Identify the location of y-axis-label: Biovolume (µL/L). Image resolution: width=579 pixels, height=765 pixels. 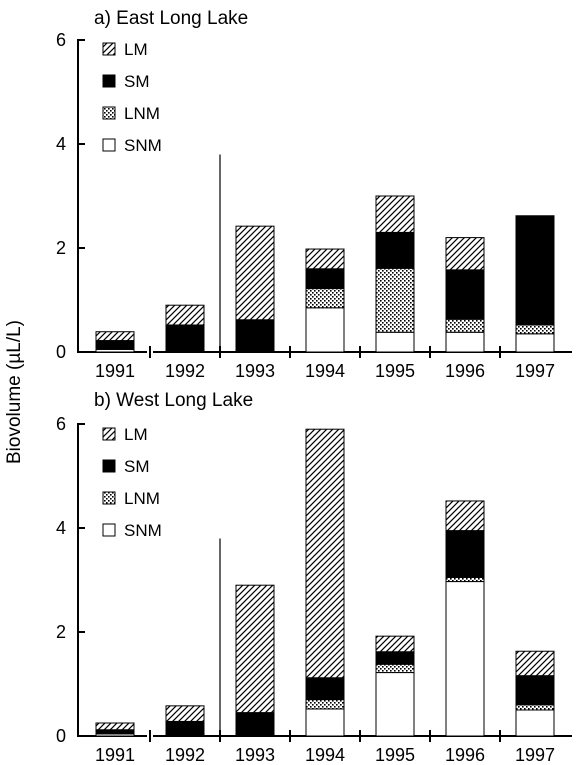
(14, 392).